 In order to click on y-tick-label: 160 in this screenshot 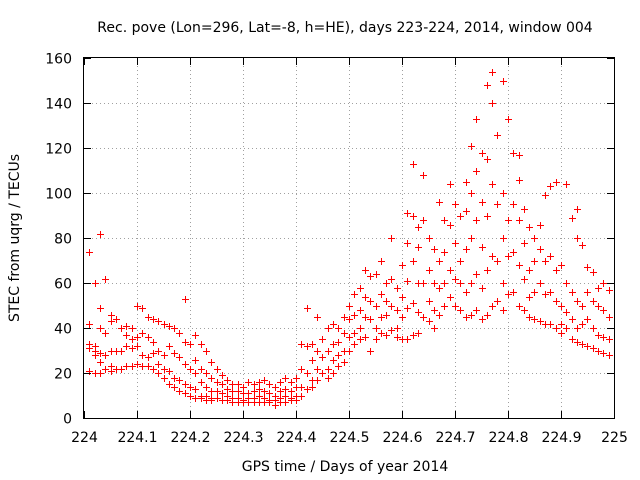, I will do `click(58, 60)`.